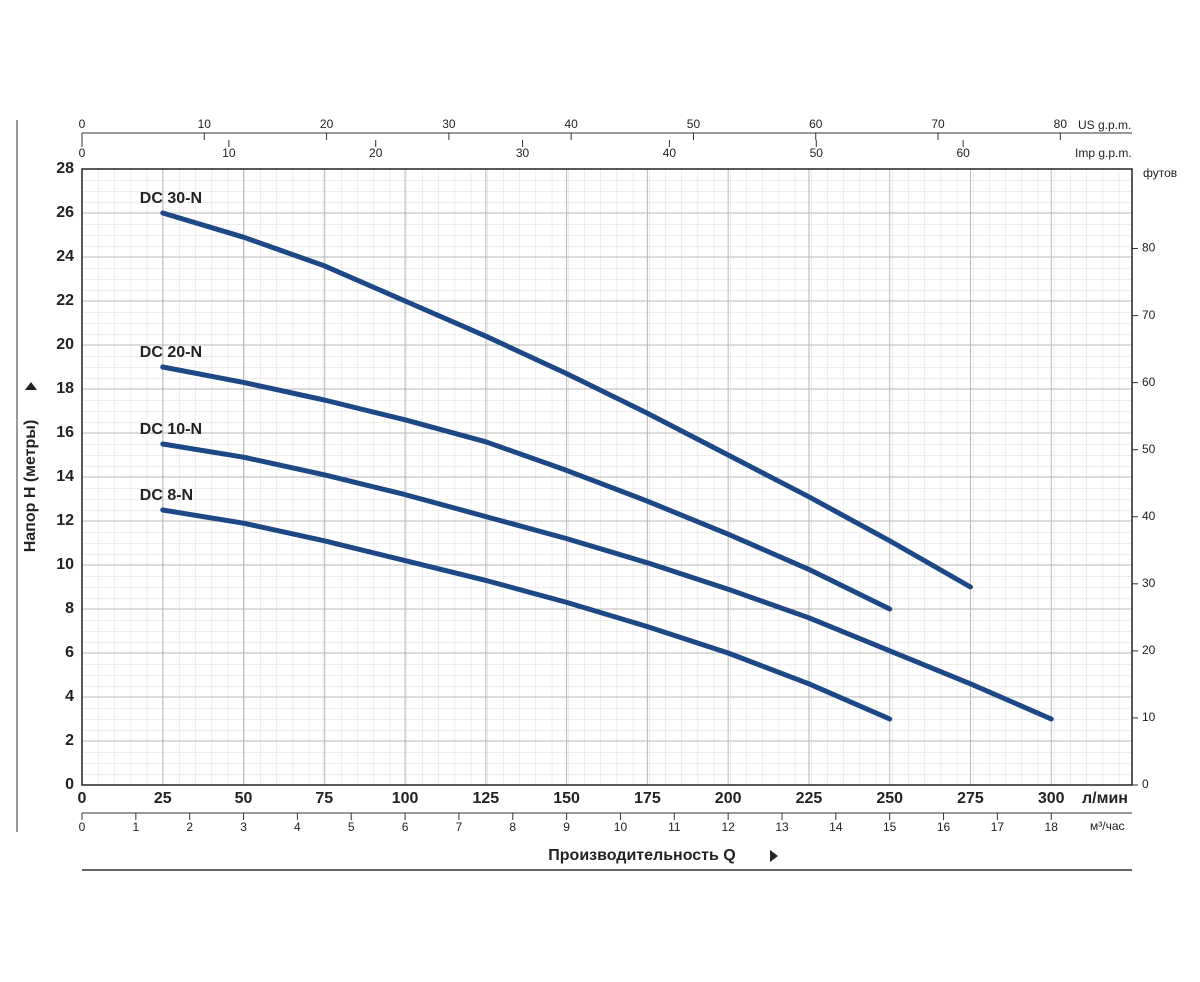  Describe the element at coordinates (69, 608) in the screenshot. I see `y-tick-label: 8` at that location.